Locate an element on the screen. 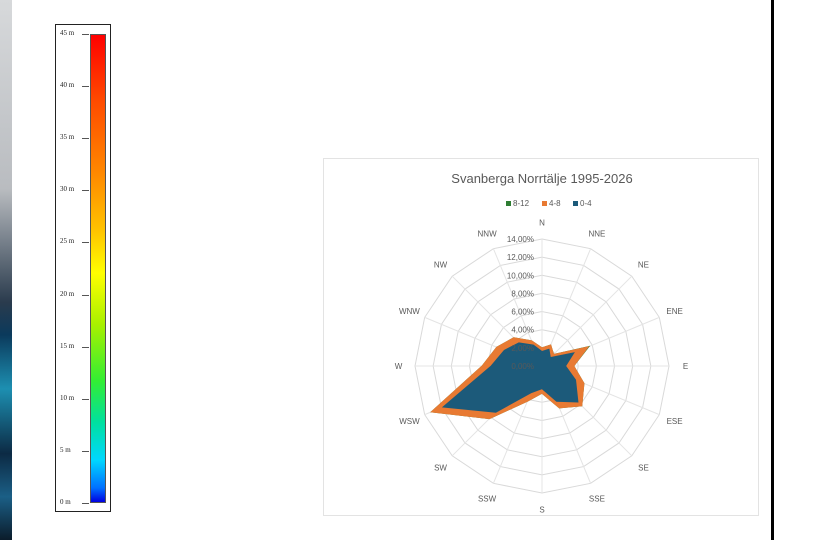 Image resolution: width=828 pixels, height=540 pixels. background-right is located at coordinates (800, 270).